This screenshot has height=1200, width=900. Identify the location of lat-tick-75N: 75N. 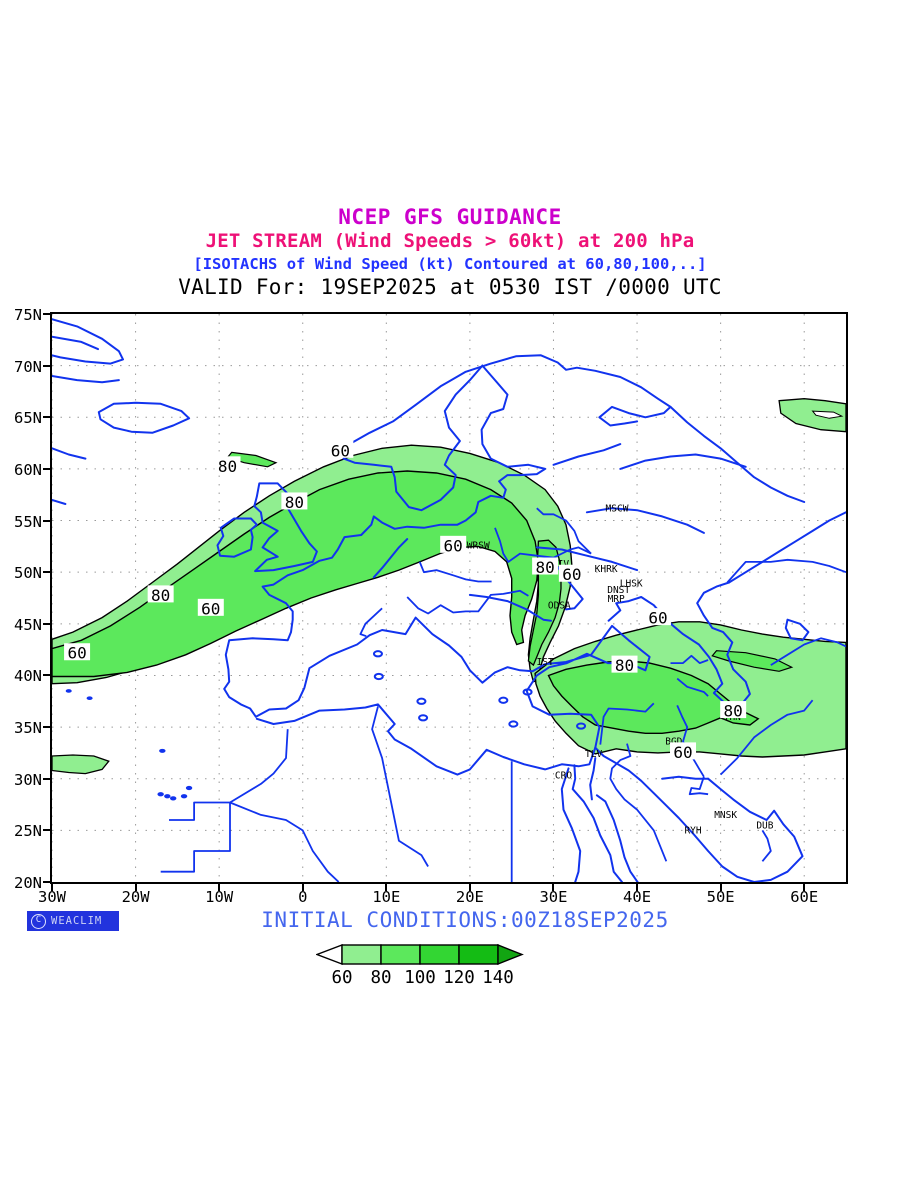
(28, 315).